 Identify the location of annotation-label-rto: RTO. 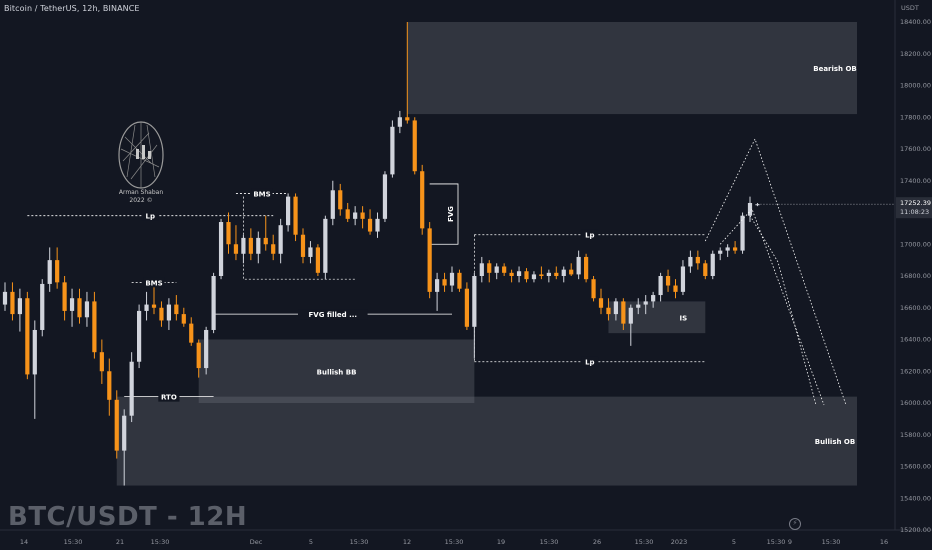
(169, 398).